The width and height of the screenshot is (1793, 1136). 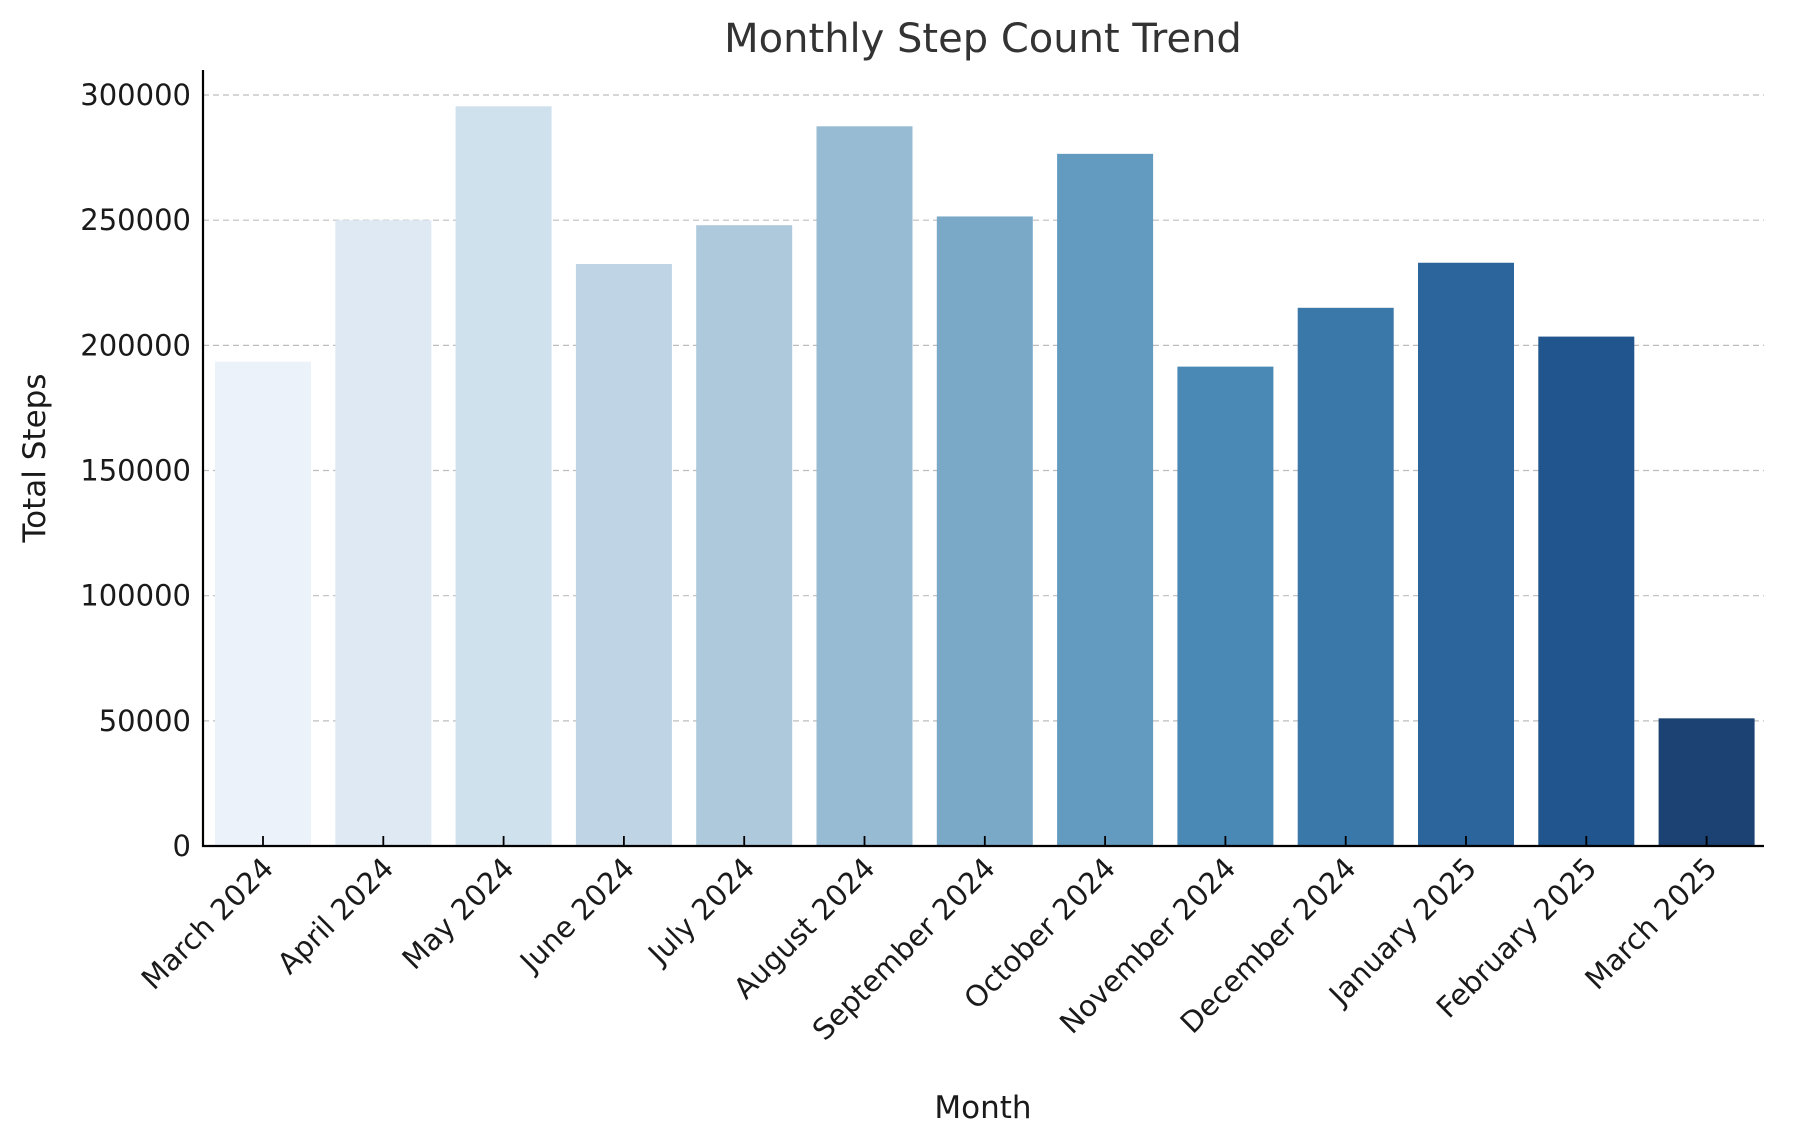 What do you see at coordinates (135, 345) in the screenshot?
I see `y-tick-label: 200000` at bounding box center [135, 345].